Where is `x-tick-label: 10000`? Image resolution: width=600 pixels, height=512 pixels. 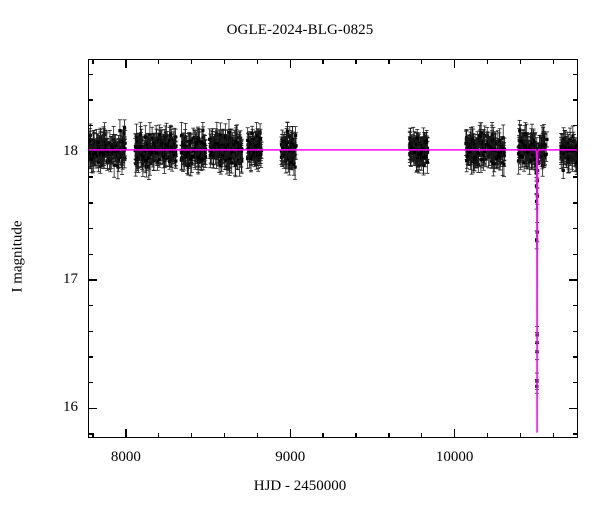 x-tick-label: 10000 is located at coordinates (454, 457).